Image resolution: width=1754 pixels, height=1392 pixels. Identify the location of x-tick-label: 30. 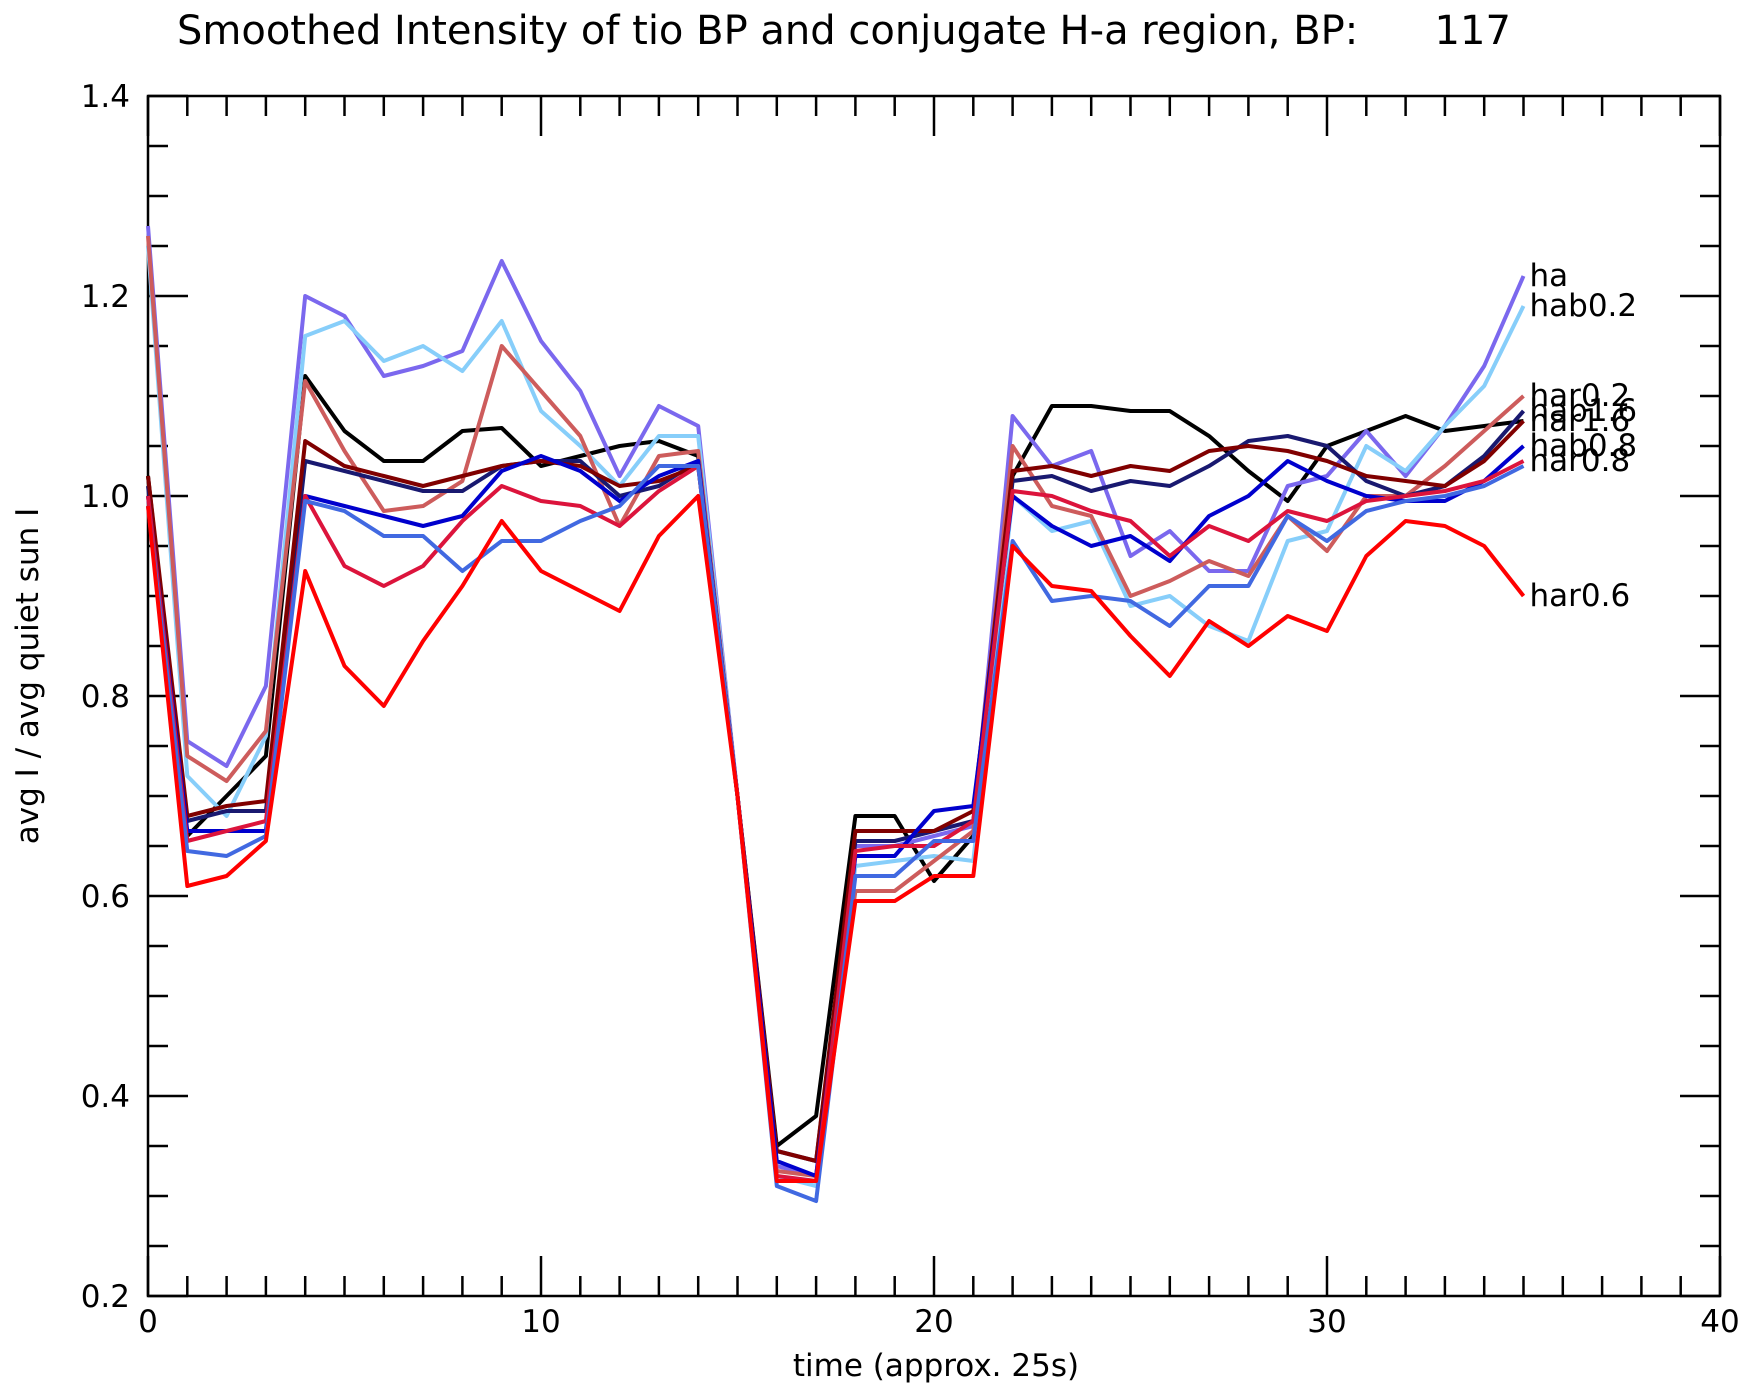
(1326, 1322).